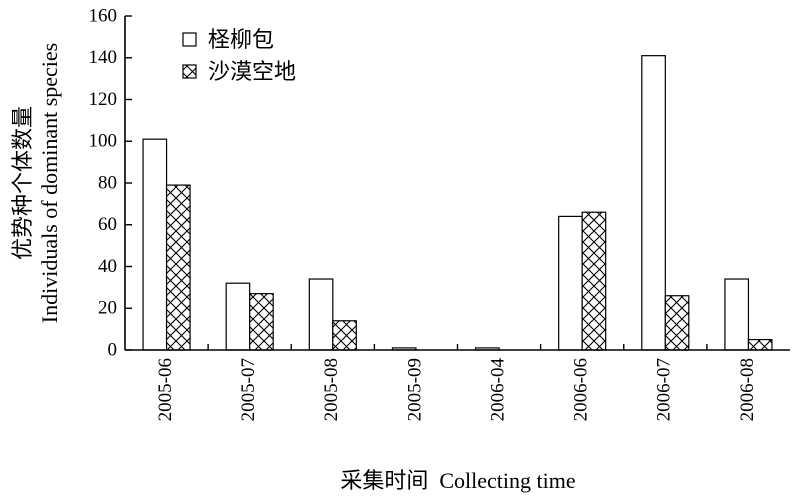  I want to click on y-tick-label: 60, so click(107, 224).